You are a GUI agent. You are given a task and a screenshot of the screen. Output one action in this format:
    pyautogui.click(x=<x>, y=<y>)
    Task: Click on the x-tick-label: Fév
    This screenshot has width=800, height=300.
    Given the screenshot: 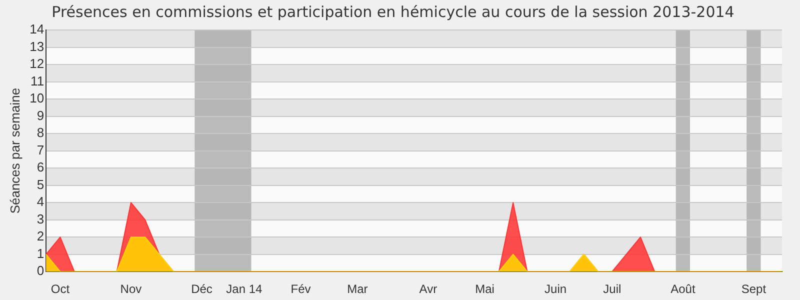 What is the action you would take?
    pyautogui.click(x=300, y=289)
    